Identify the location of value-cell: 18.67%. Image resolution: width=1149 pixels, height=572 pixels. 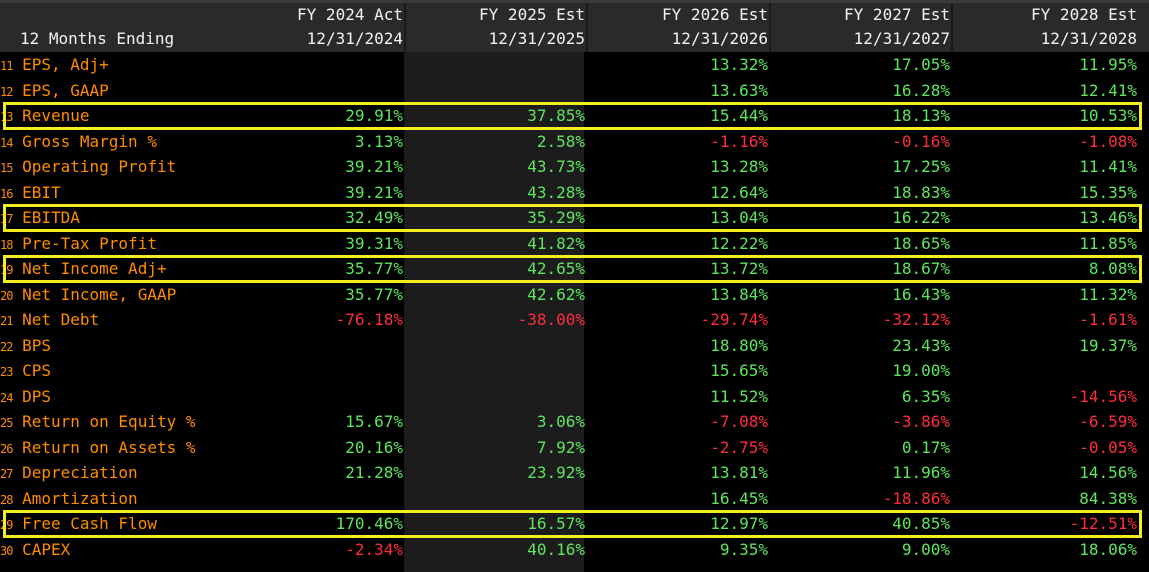
(921, 268).